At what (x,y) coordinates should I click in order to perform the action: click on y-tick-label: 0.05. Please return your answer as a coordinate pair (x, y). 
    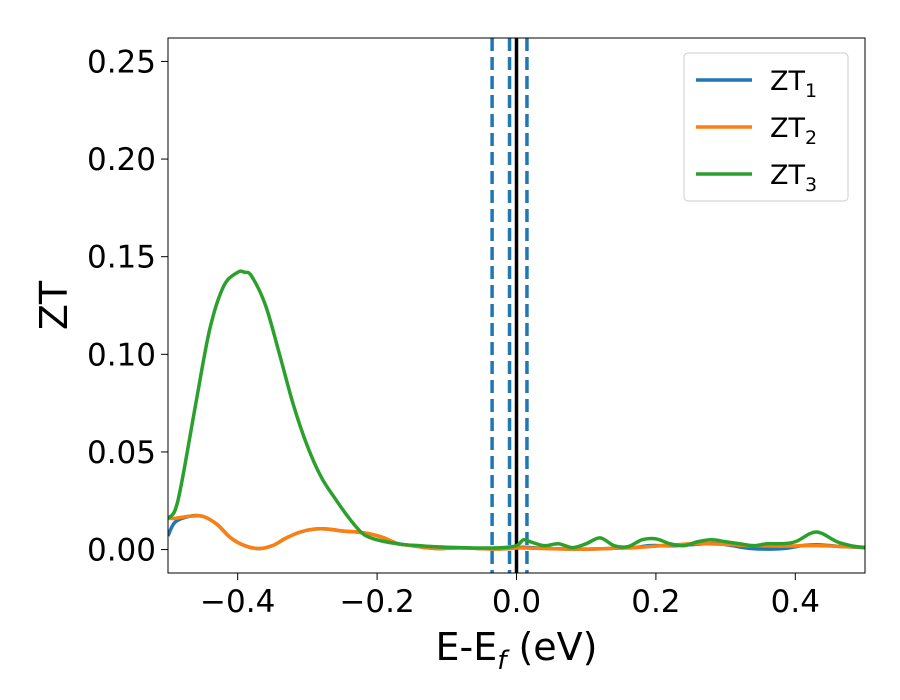
    Looking at the image, I should click on (121, 453).